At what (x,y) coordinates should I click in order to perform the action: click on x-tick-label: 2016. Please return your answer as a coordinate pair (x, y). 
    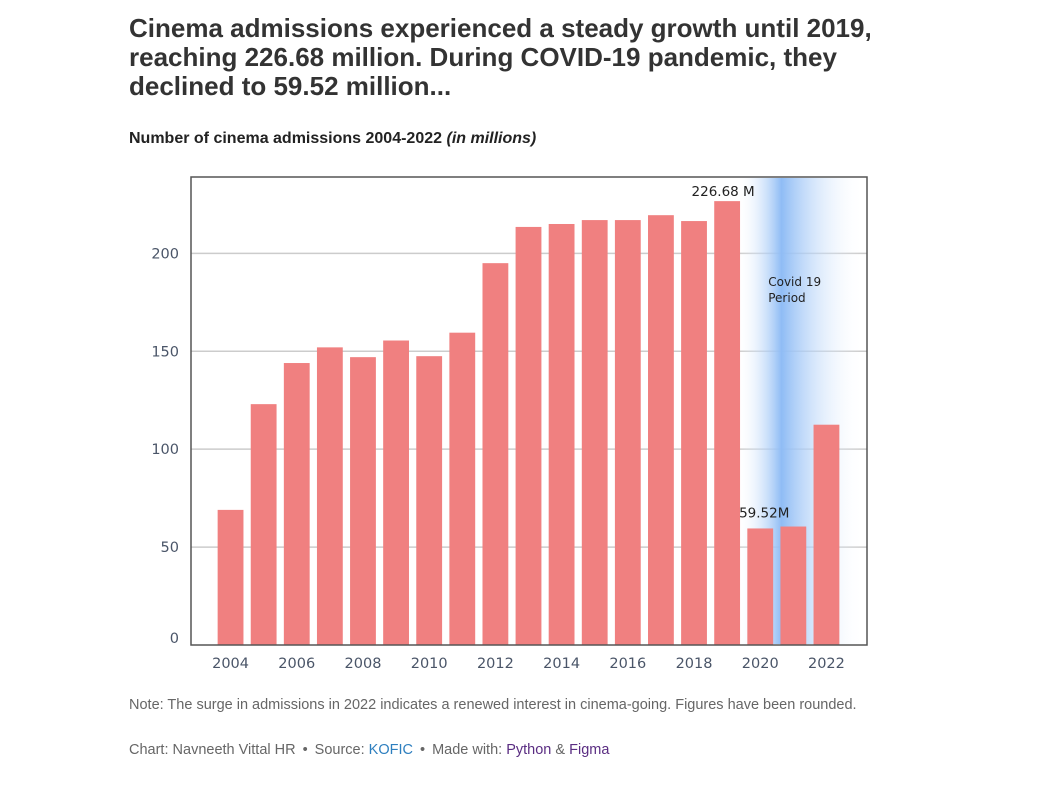
    Looking at the image, I should click on (627, 664).